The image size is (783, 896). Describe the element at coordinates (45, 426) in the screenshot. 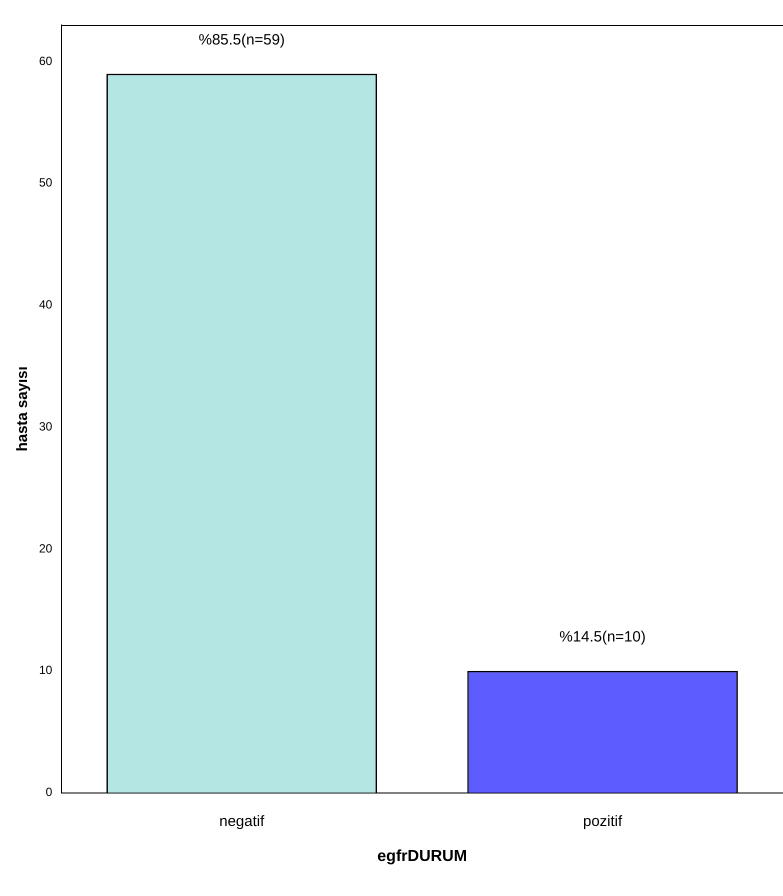

I see `y-tick-label: 30` at that location.